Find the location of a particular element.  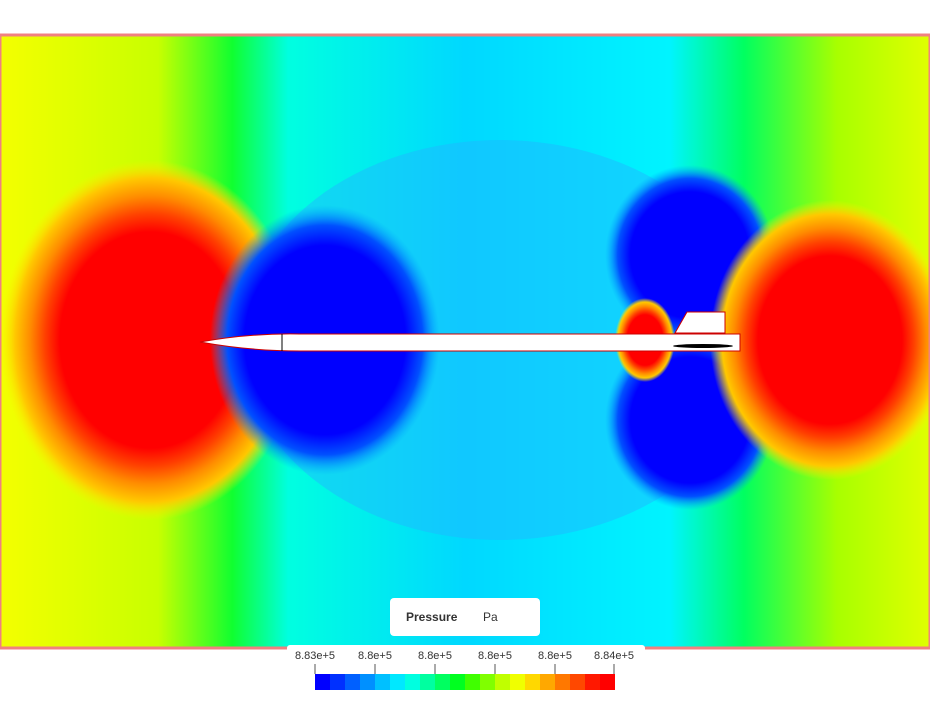

legend-unit: Pa is located at coordinates (490, 617).